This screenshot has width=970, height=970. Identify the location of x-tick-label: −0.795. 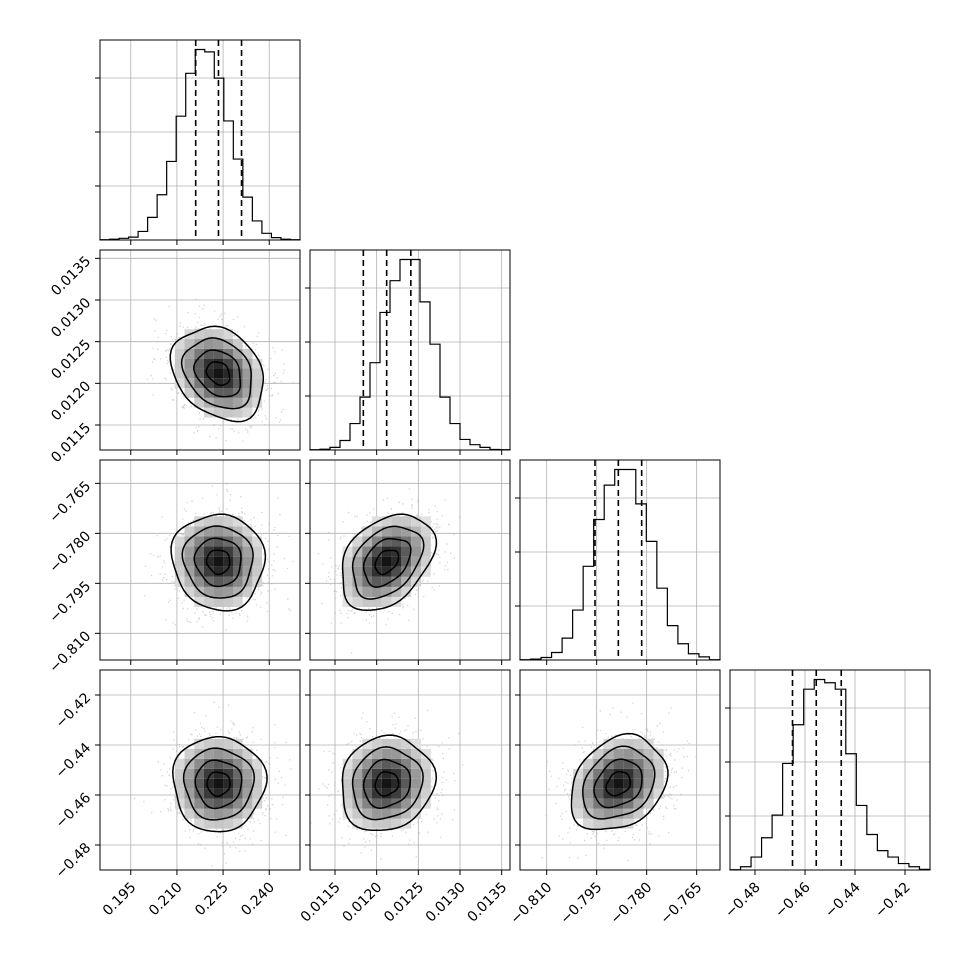
(581, 903).